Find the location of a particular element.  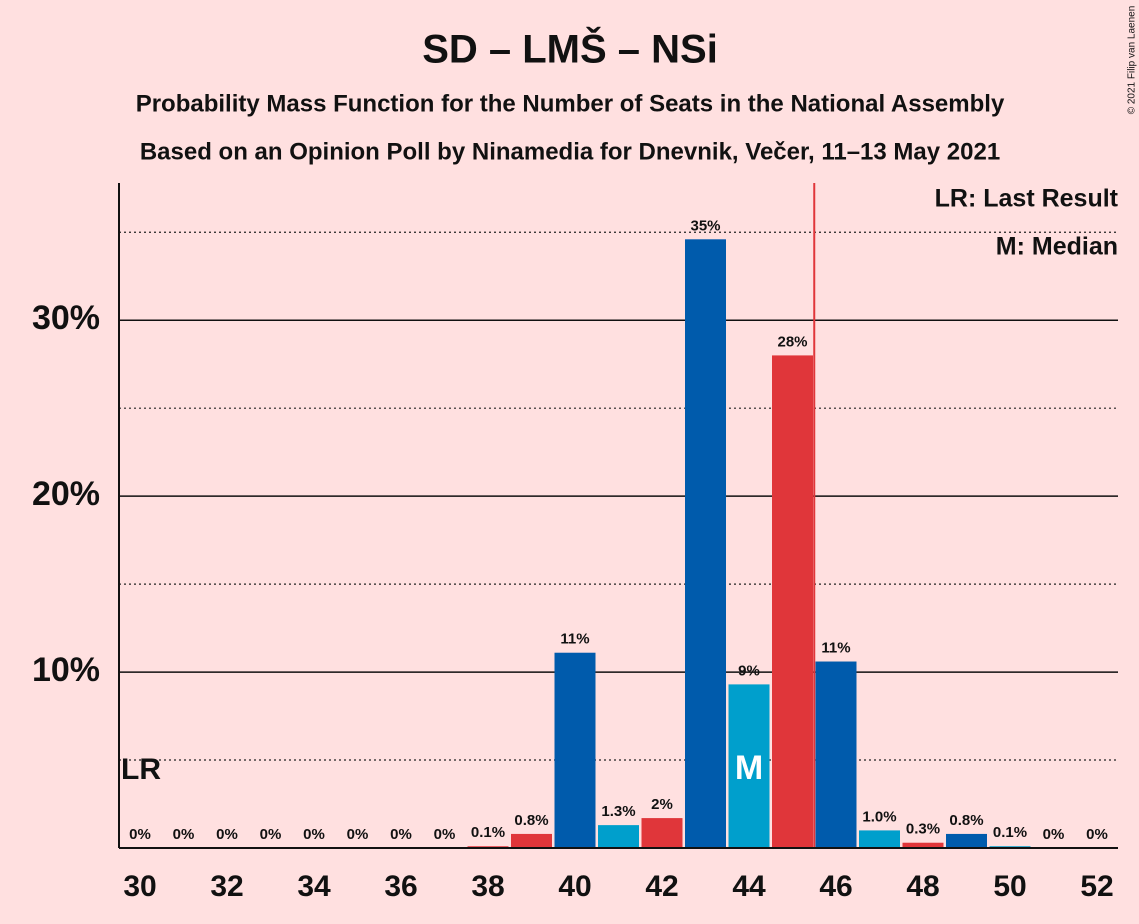

copyright: © 2021 Filip van Laenen is located at coordinates (1132, 60).